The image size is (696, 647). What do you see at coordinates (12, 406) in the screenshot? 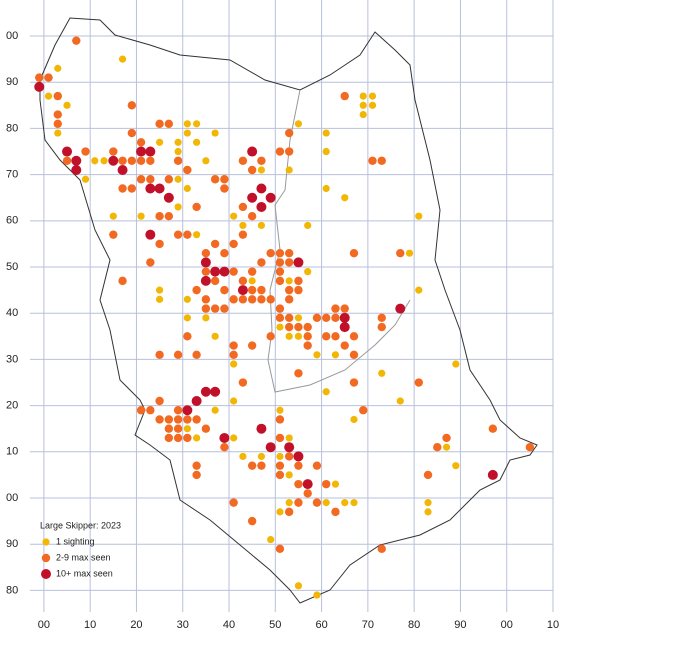
I see `y-tick-label: 20` at bounding box center [12, 406].